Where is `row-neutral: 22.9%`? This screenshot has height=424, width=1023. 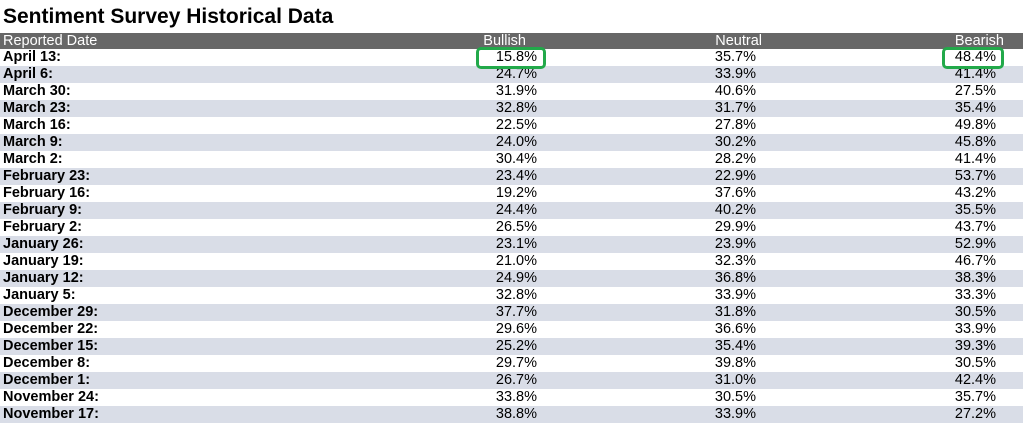
row-neutral: 22.9% is located at coordinates (735, 176).